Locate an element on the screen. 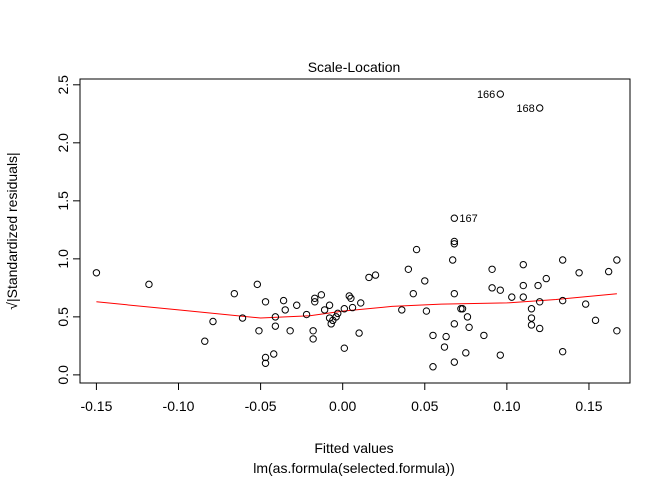 The width and height of the screenshot is (672, 480). x-axis: -0.15 -0.10 -0.05 0.00 0.05 0.10 0.15 is located at coordinates (341, 398).